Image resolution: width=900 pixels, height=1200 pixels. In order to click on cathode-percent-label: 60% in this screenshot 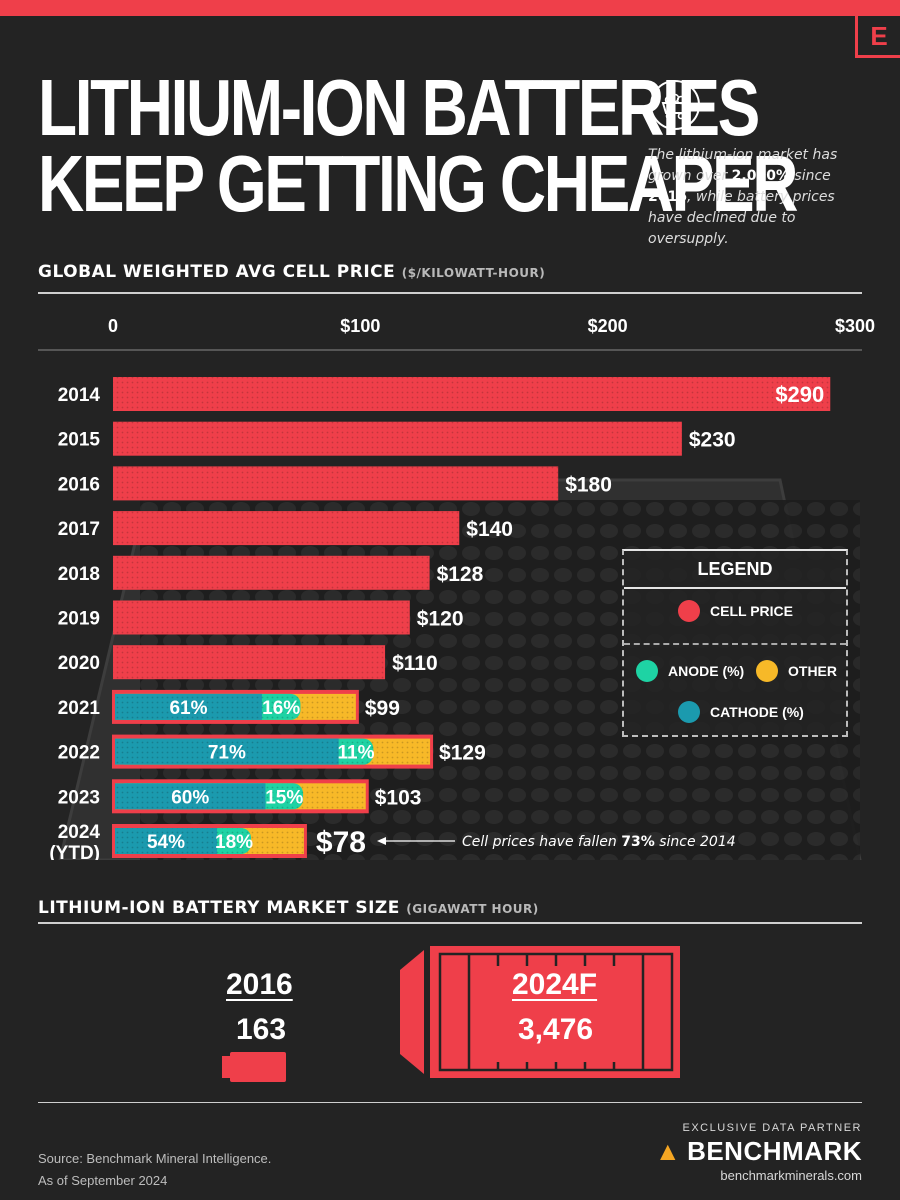, I will do `click(190, 797)`.